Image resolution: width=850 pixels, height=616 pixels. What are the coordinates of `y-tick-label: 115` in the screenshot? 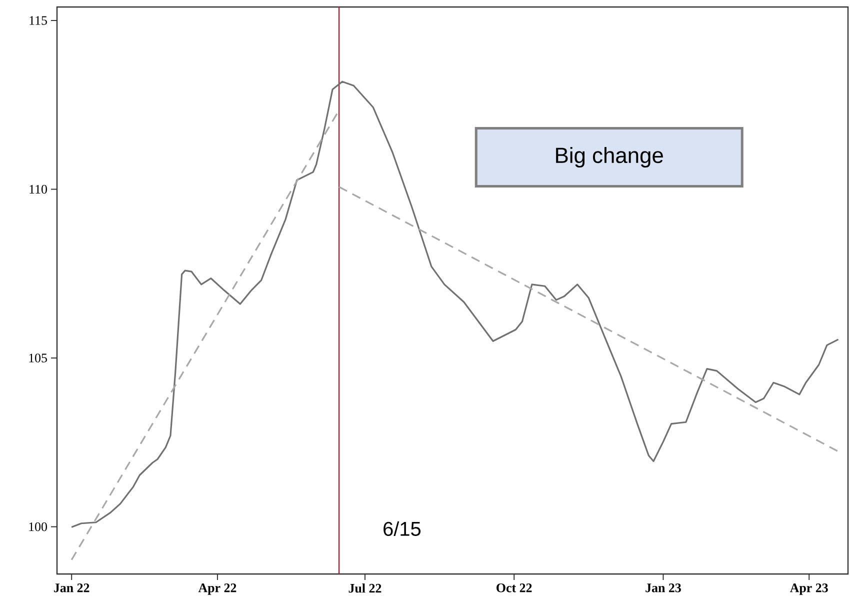 It's located at (38, 20).